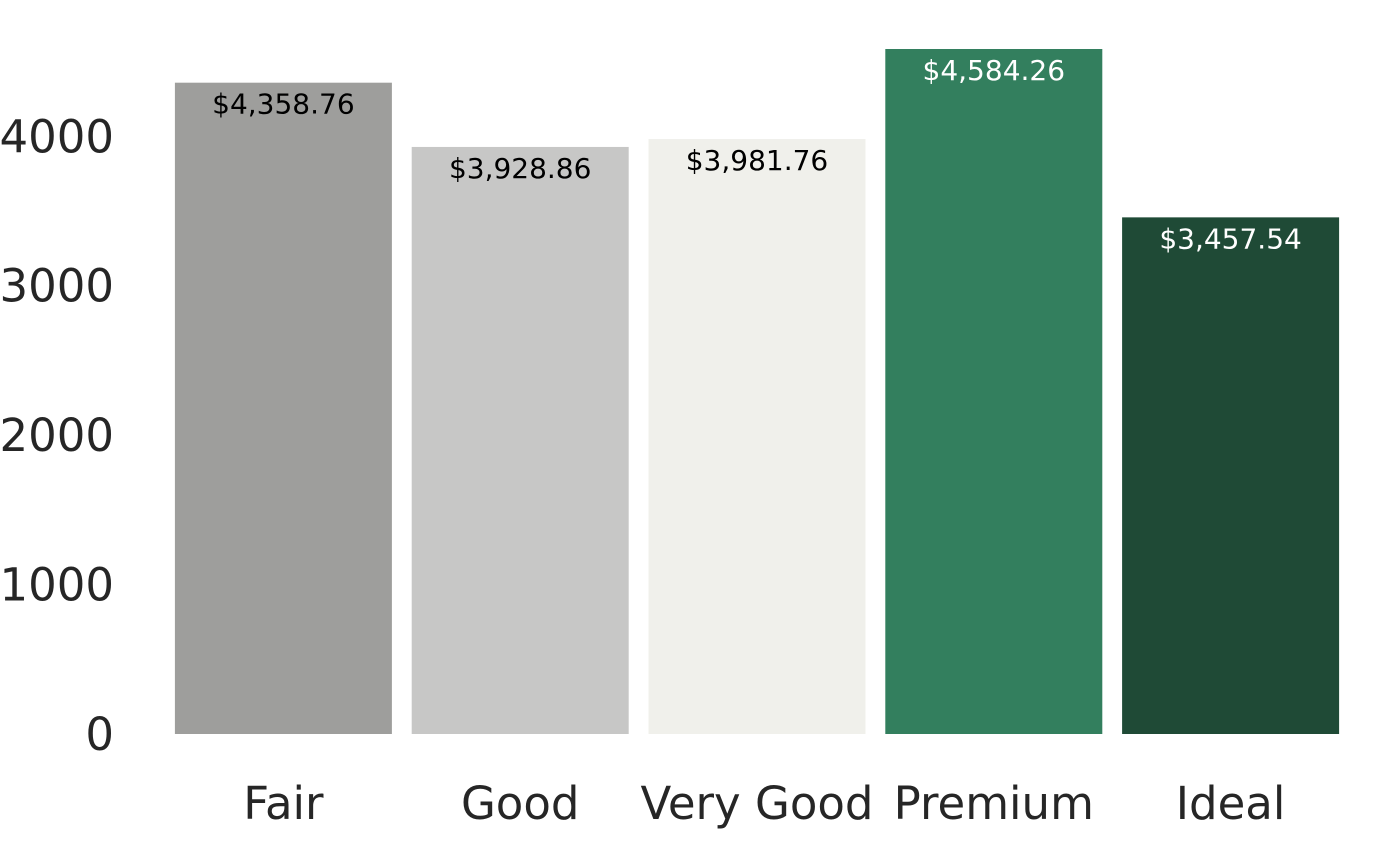  I want to click on bar-value-label: $4,358.76, so click(283, 104).